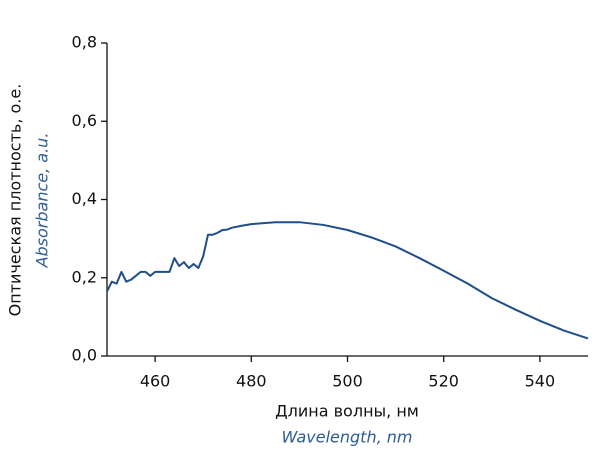 This screenshot has height=456, width=600. Describe the element at coordinates (84, 42) in the screenshot. I see `y-tick-label: 0,8` at that location.